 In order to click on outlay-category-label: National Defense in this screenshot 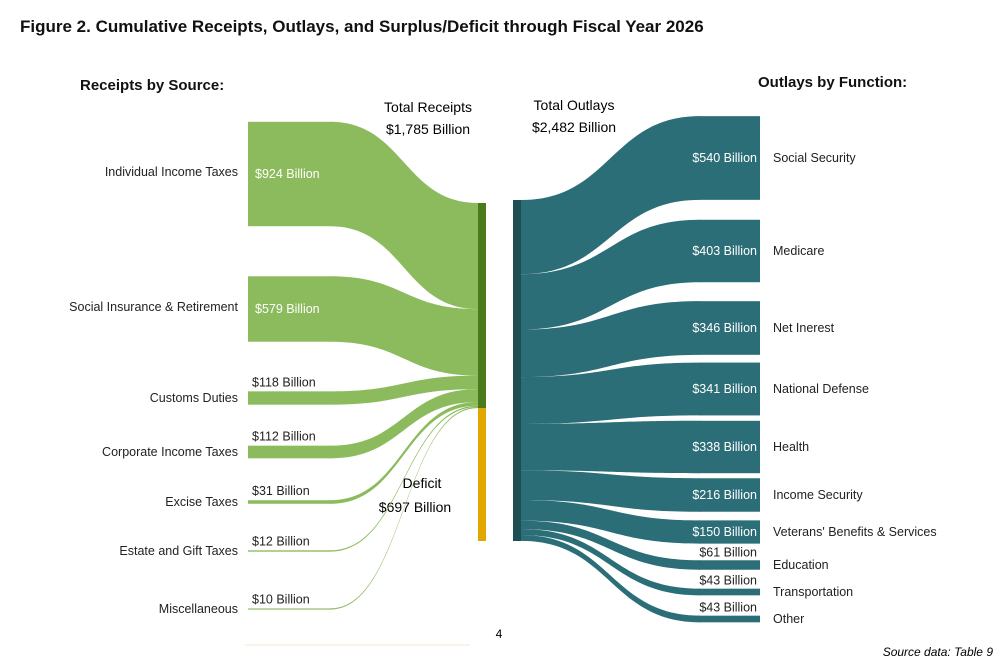, I will do `click(821, 389)`.